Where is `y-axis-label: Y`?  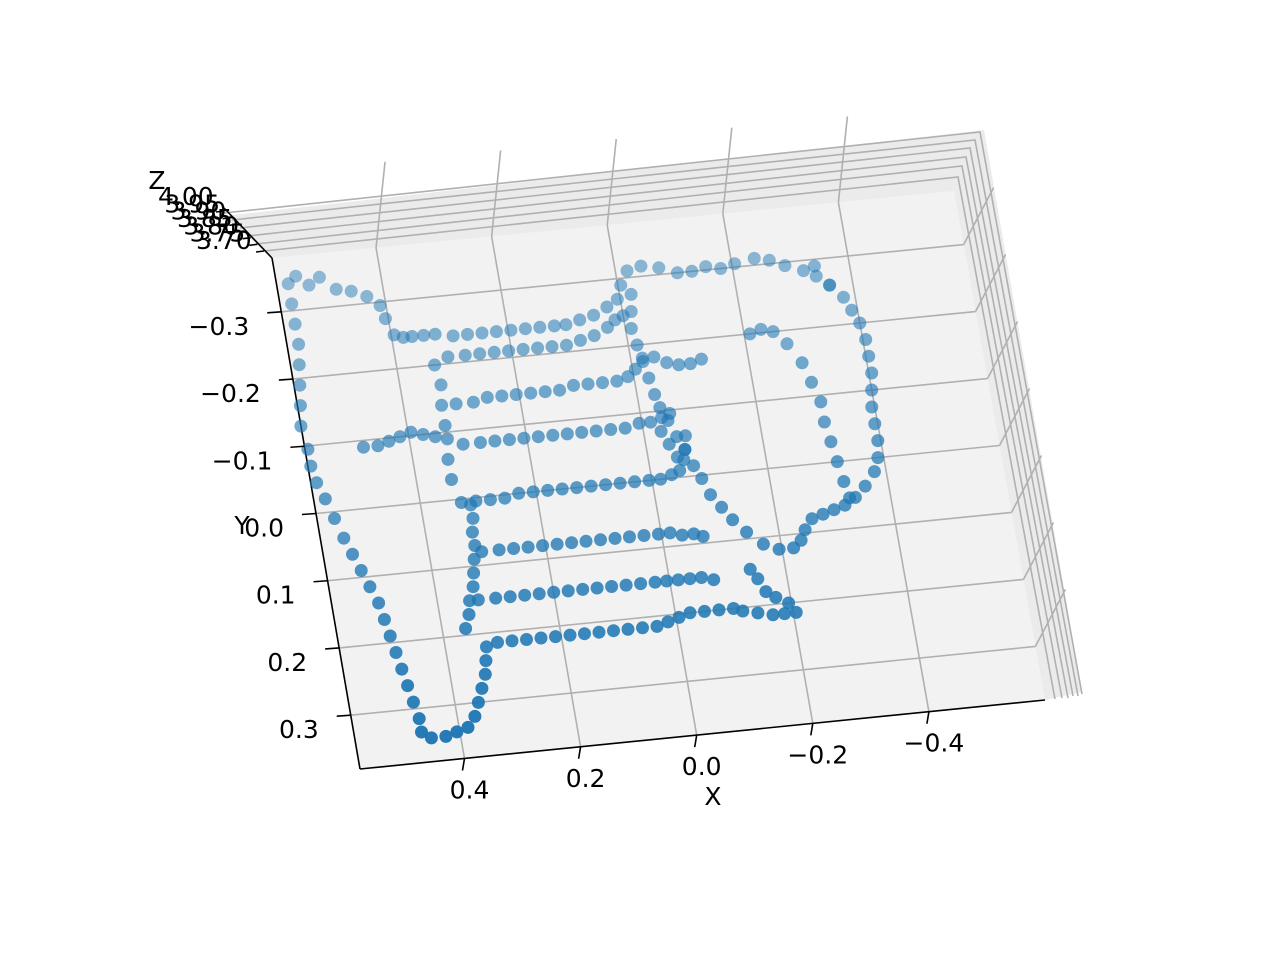 y-axis-label: Y is located at coordinates (241, 525).